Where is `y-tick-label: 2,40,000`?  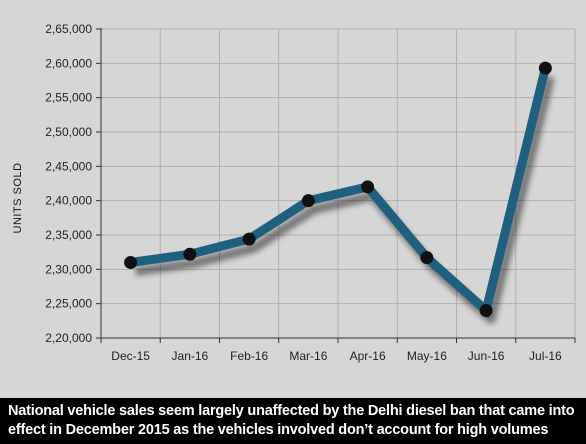
y-tick-label: 2,40,000 is located at coordinates (68, 201).